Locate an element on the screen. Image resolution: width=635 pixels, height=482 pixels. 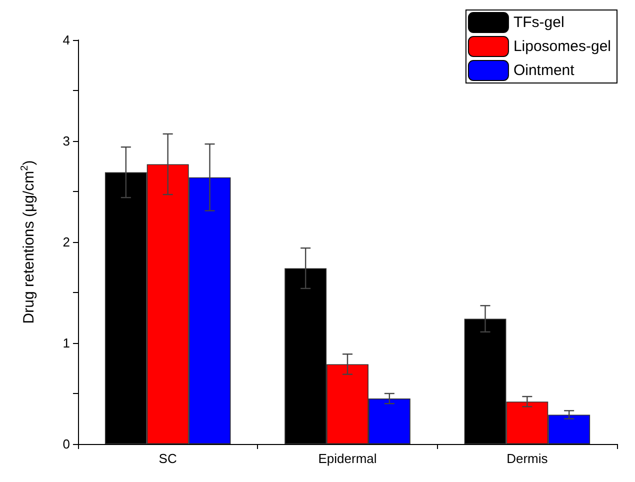
legend-label: Liposomes-gel is located at coordinates (562, 46).